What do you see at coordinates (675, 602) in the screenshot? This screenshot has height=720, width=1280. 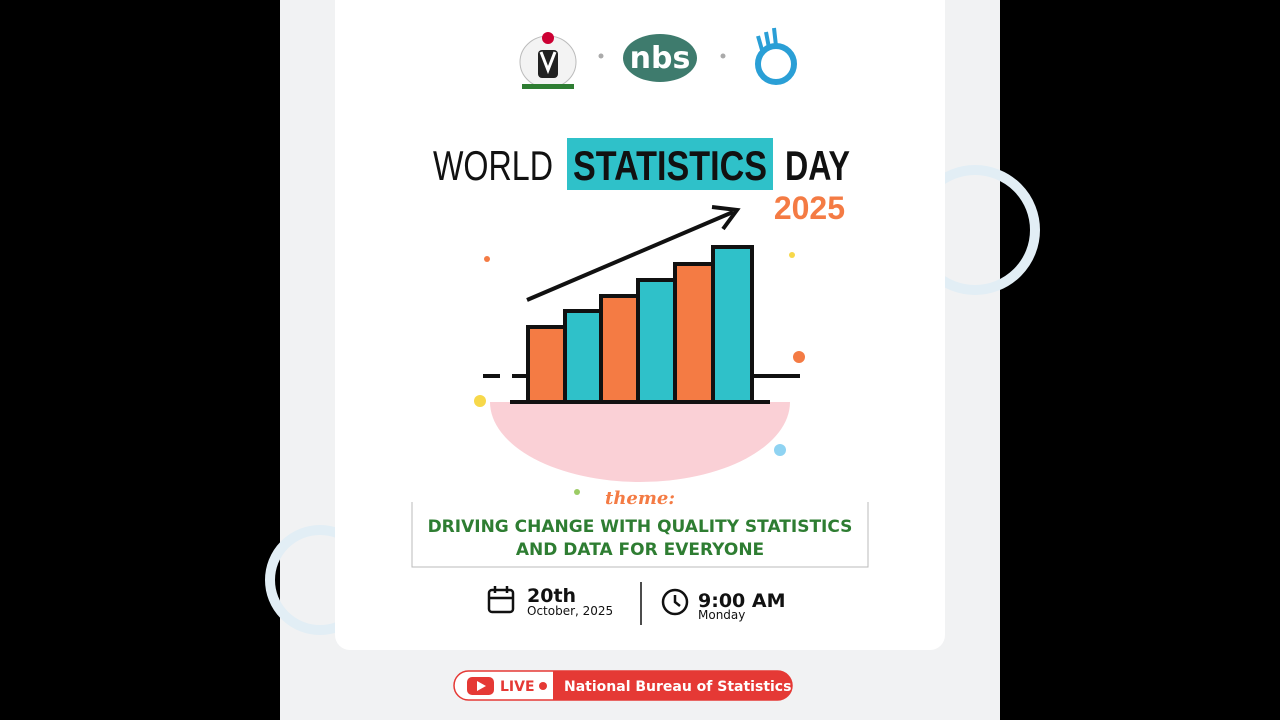 I see `clock-icon` at bounding box center [675, 602].